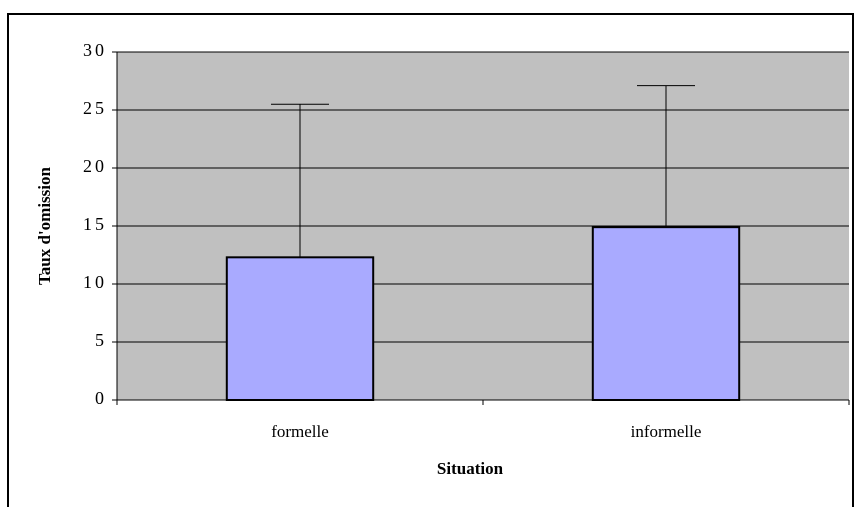  I want to click on x-tick-label: formelle, so click(300, 431).